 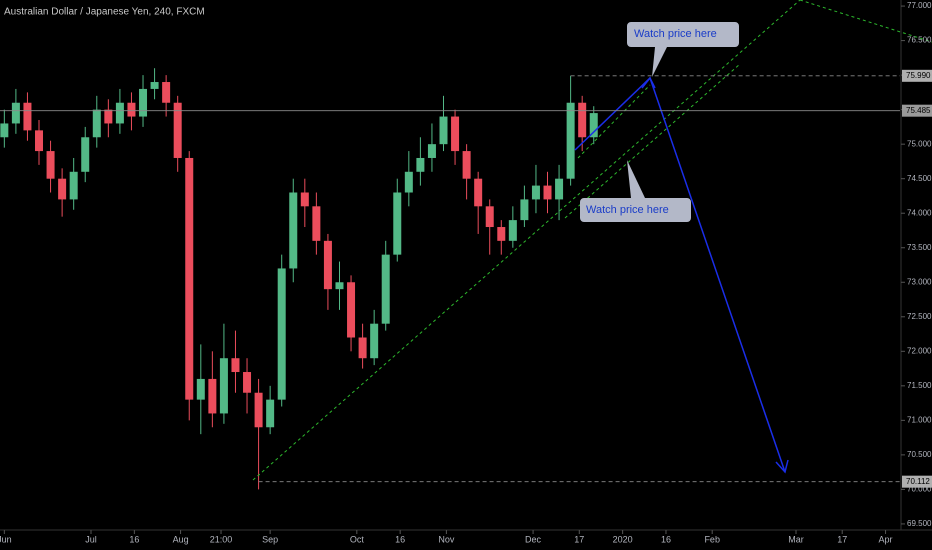 I want to click on y-tick-label: 74.000, so click(x=919, y=212).